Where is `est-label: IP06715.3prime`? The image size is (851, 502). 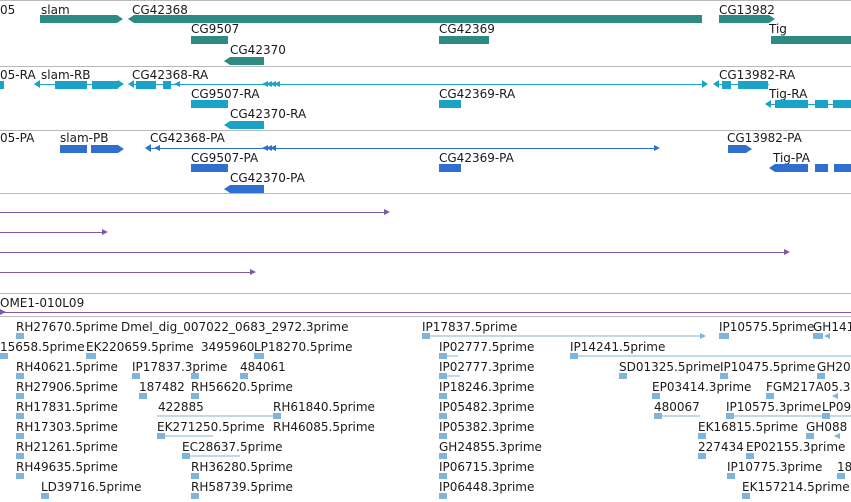
est-label: IP06715.3prime is located at coordinates (487, 467).